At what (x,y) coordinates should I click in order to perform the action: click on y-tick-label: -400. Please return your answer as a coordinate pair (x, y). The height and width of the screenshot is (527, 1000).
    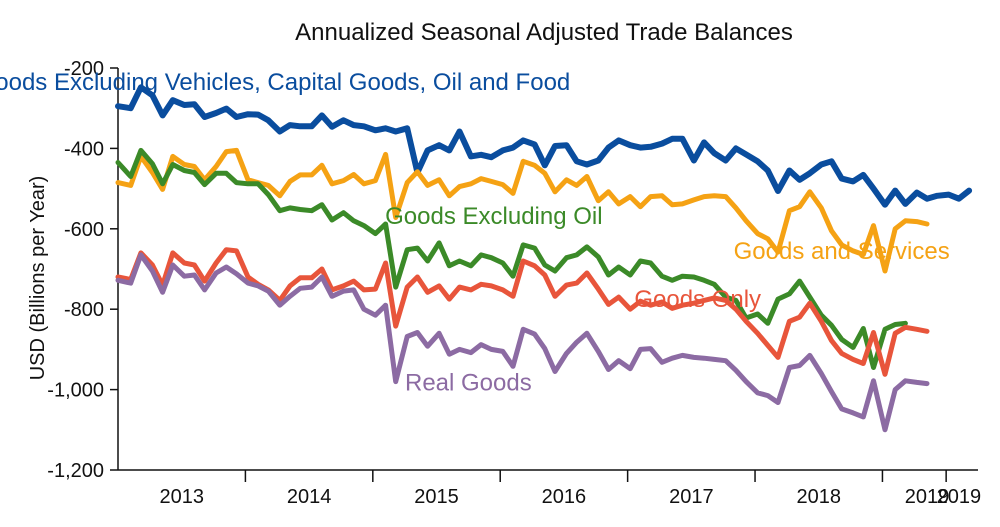
    Looking at the image, I should click on (84, 149).